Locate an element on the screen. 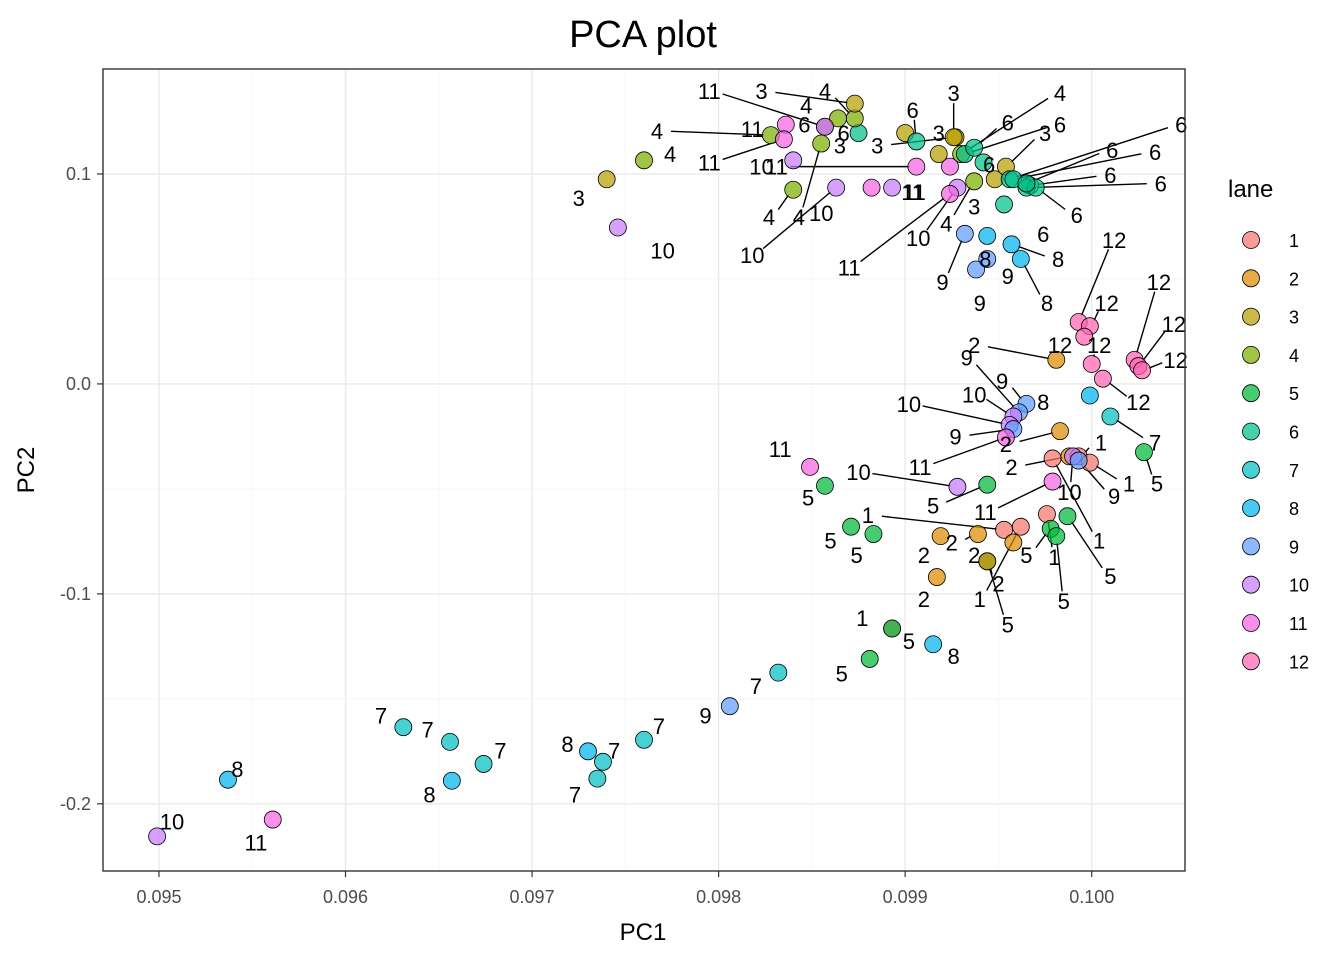  x-tick-label: 0.095 is located at coordinates (158, 897).